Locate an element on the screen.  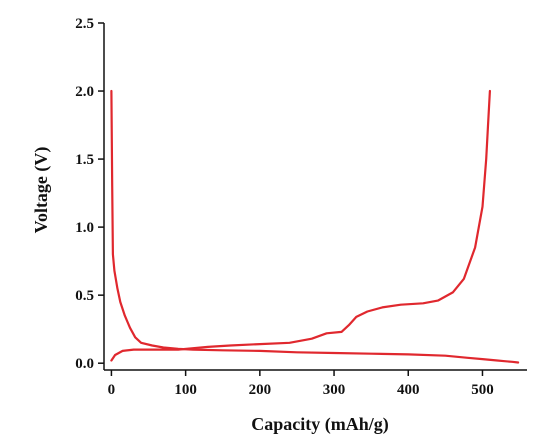
y-axis-ticks: 0.0 0.5 1.0 1.5 2.0 2.5 is located at coordinates (89, 194).